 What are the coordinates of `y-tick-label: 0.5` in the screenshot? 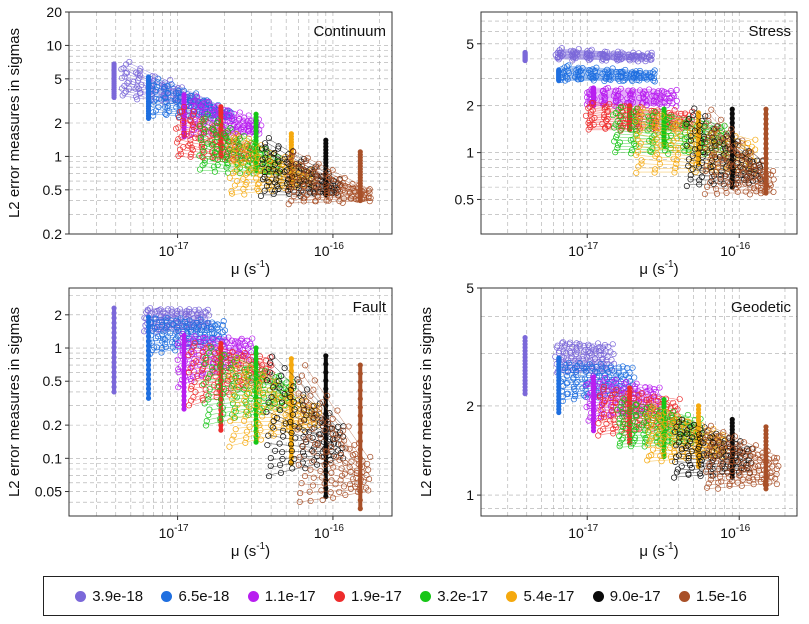 It's located at (465, 199).